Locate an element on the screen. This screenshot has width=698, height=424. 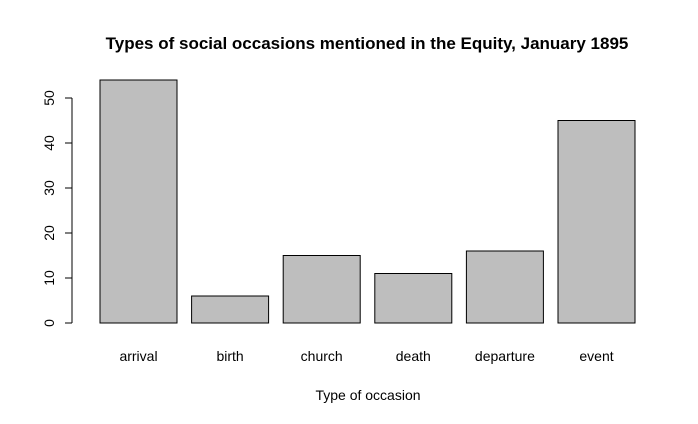
bar-death is located at coordinates (413, 298).